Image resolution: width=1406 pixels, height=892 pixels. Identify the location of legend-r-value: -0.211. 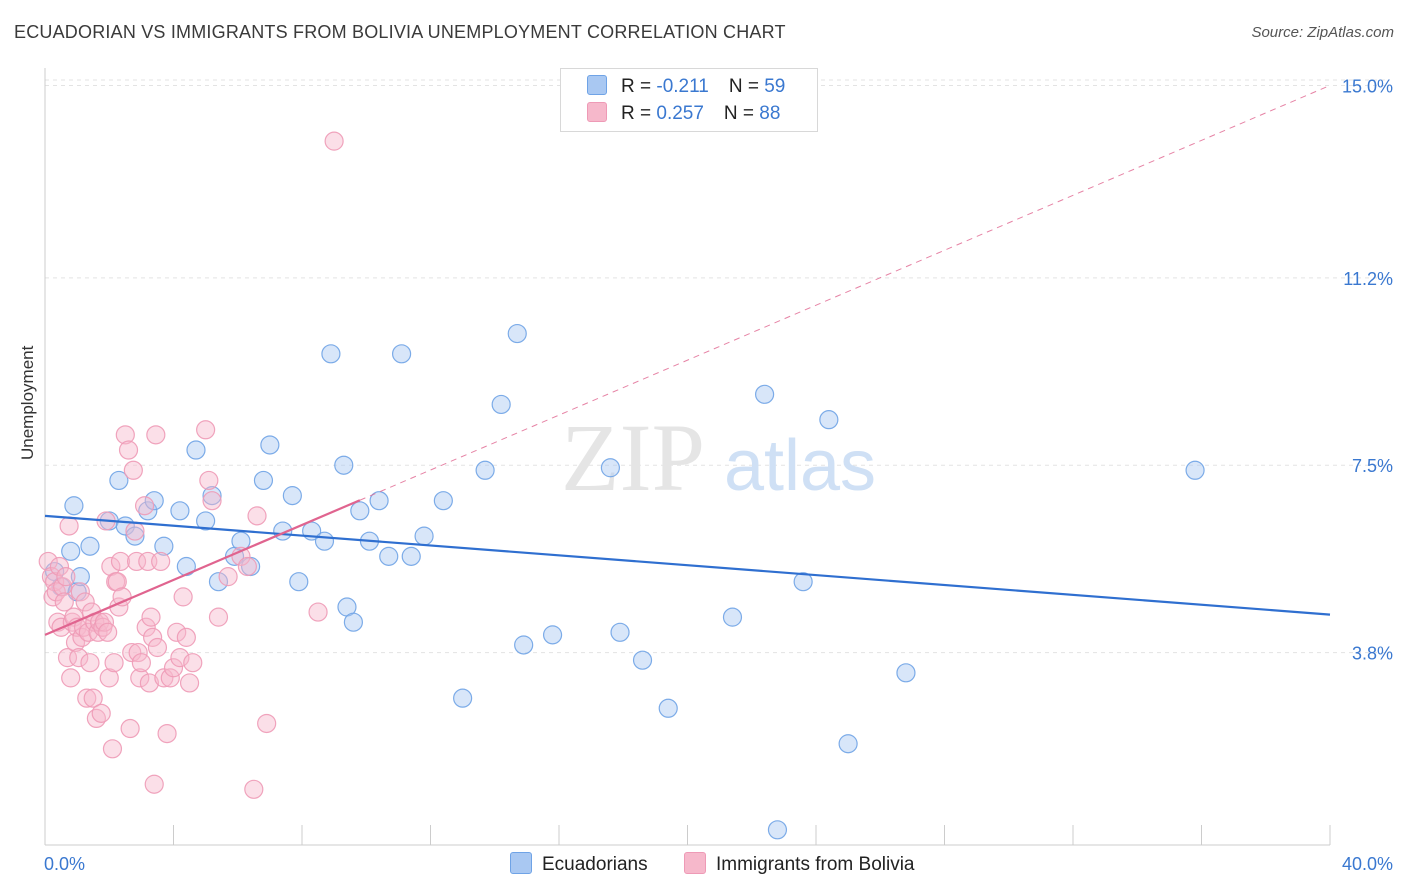
(682, 86).